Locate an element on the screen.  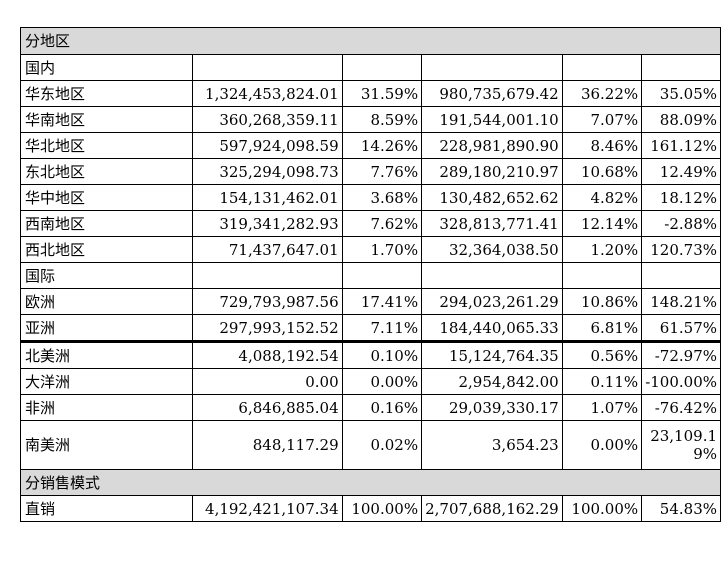
section-label: 分地区 is located at coordinates (370, 41).